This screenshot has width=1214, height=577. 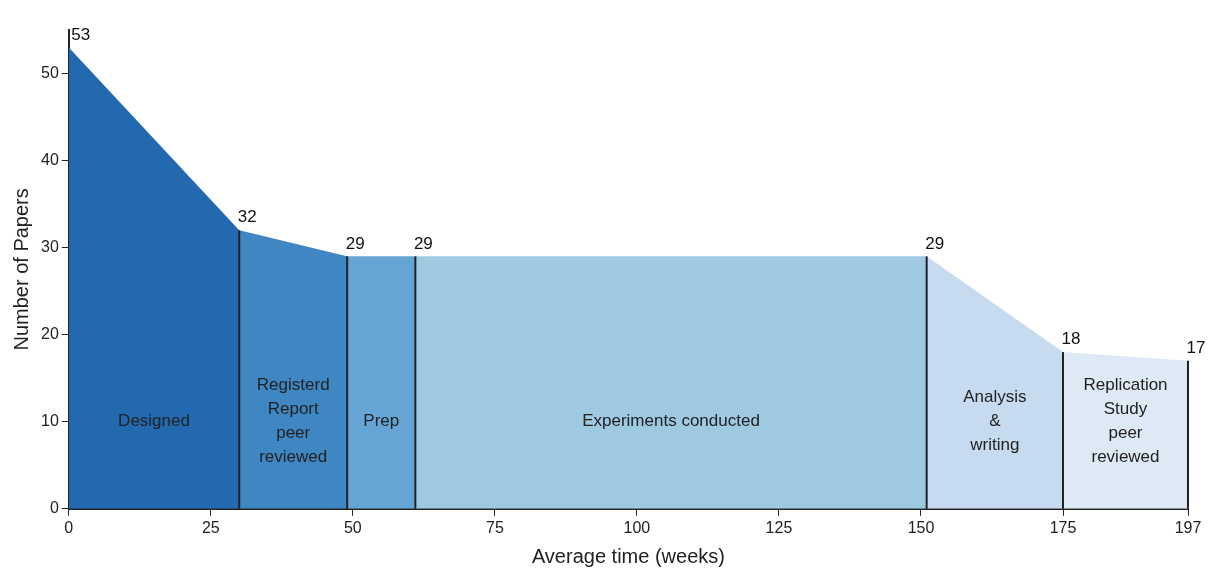 I want to click on x-tick-label: 150, so click(x=921, y=527).